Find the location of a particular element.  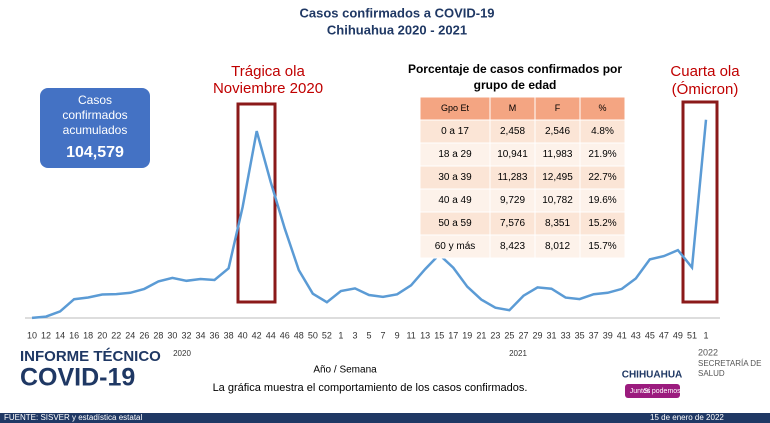

x-tick-label: 52 is located at coordinates (327, 335).